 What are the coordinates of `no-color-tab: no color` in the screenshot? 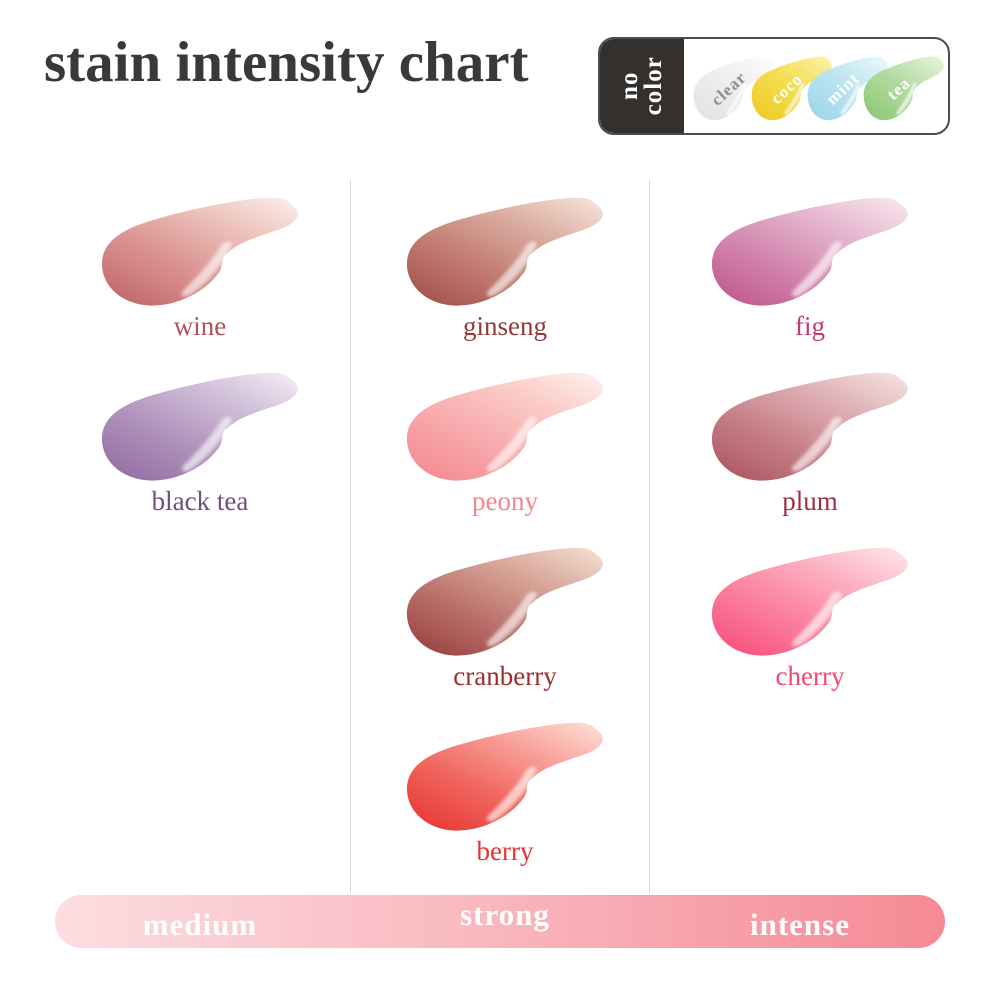 It's located at (642, 86).